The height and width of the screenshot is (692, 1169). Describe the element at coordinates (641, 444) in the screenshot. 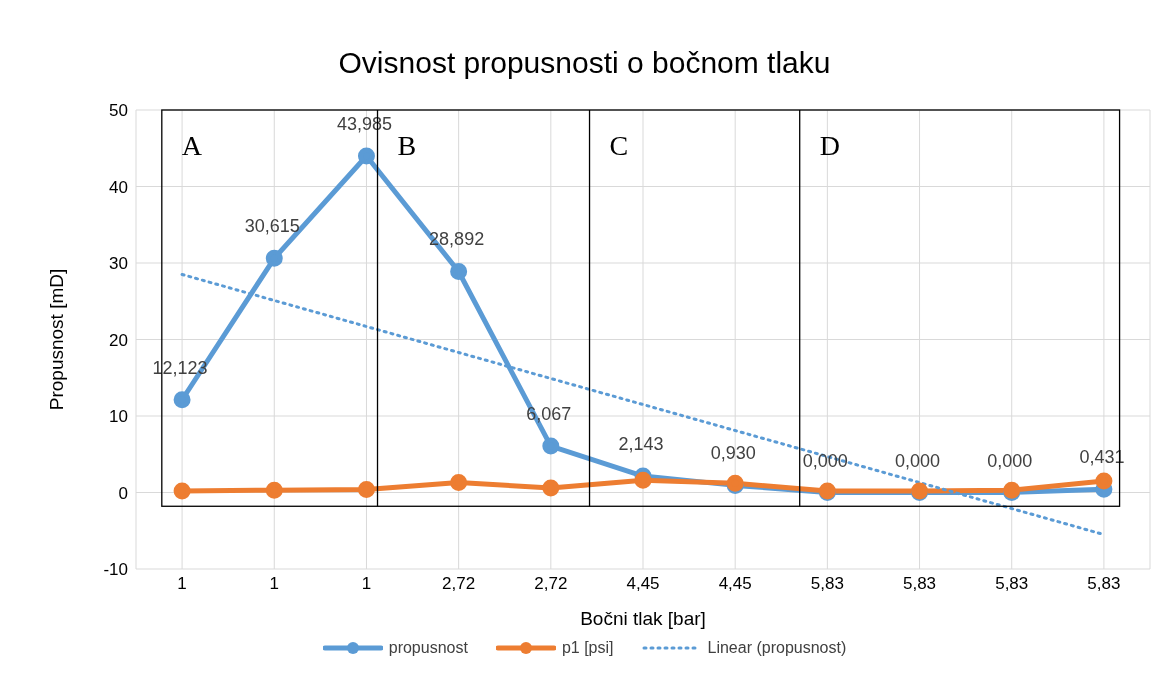

I see `data-label: 2,143` at that location.